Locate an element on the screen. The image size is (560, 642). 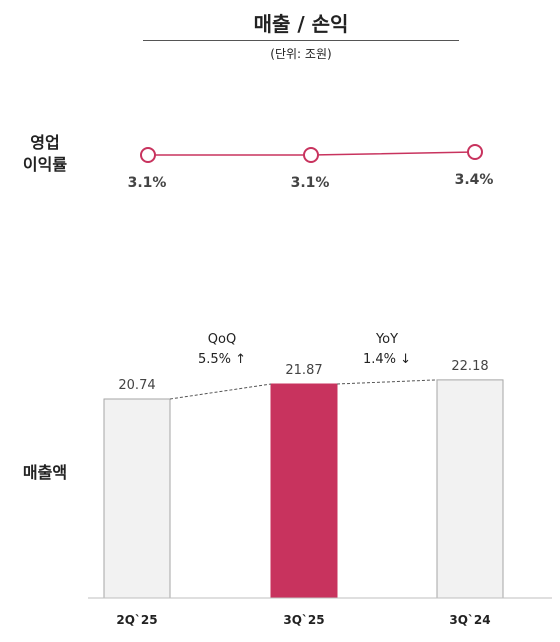
op-margin-value-label-1: 3.1% is located at coordinates (310, 183).